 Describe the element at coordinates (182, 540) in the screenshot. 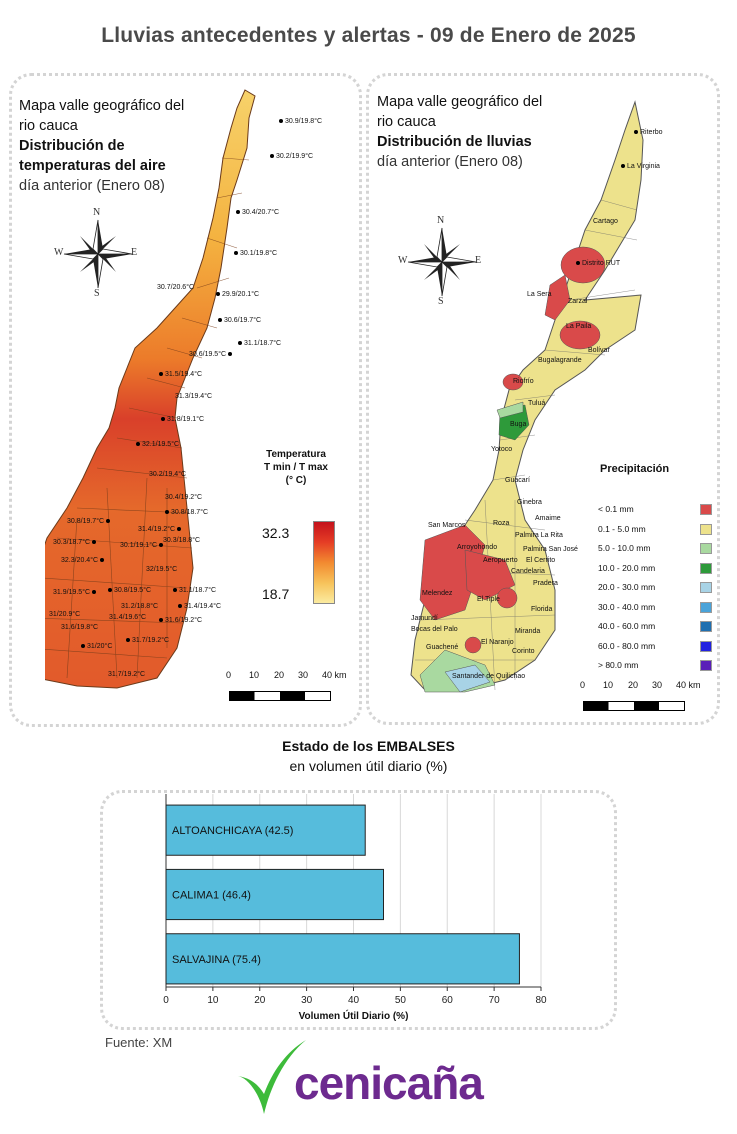

I see `temp-station-label: 30.3/18.8°C` at that location.